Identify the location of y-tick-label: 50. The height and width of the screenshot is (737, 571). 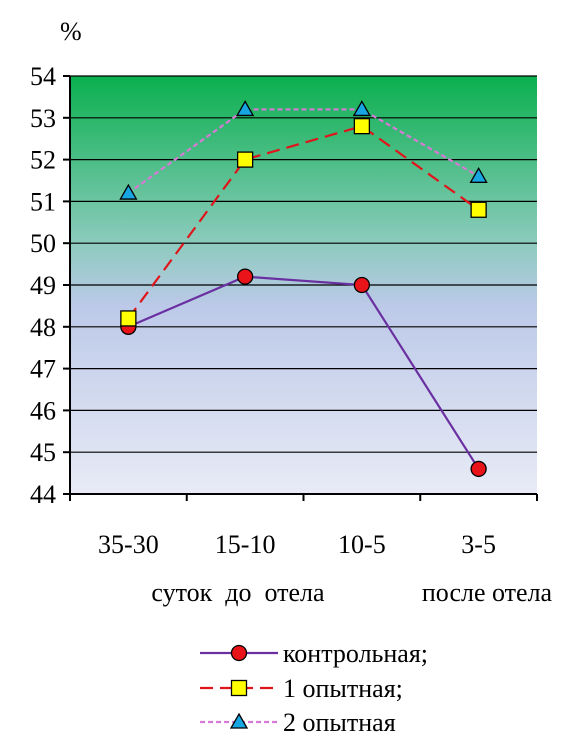
(43, 243).